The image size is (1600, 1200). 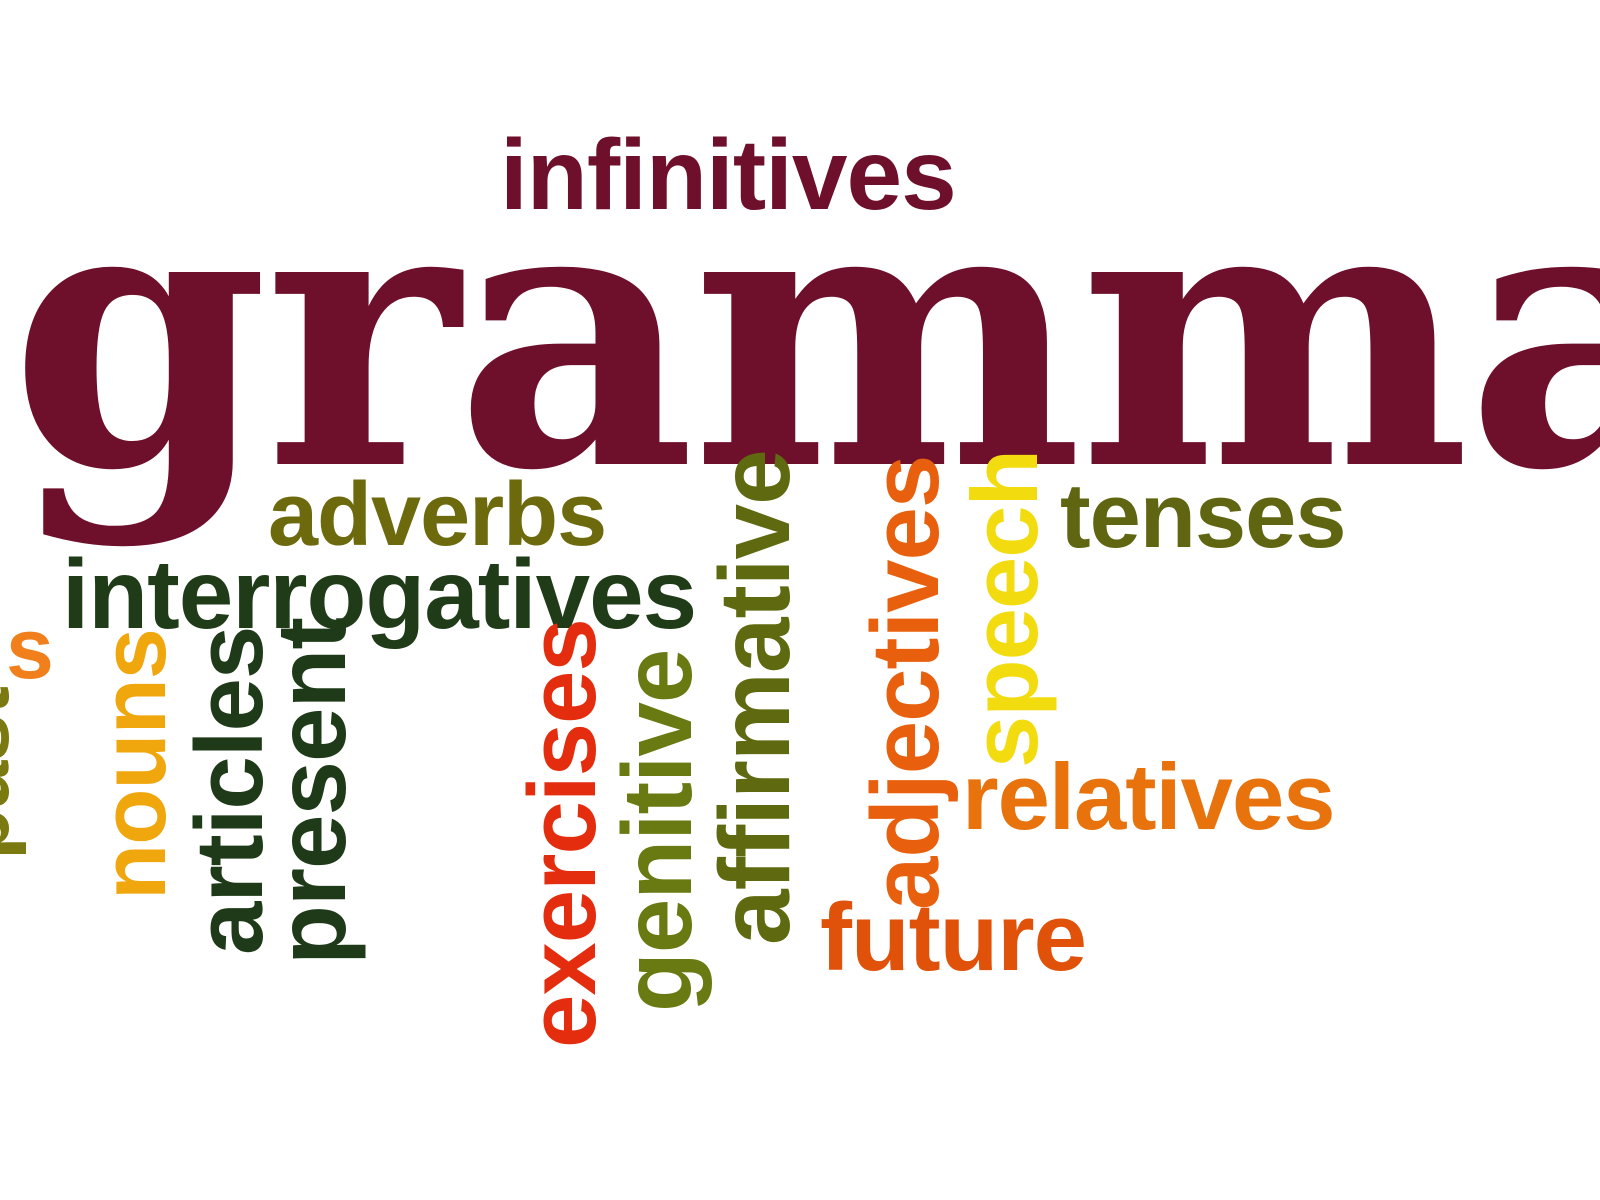 I want to click on word-affirmative: affirmative, so click(x=755, y=697).